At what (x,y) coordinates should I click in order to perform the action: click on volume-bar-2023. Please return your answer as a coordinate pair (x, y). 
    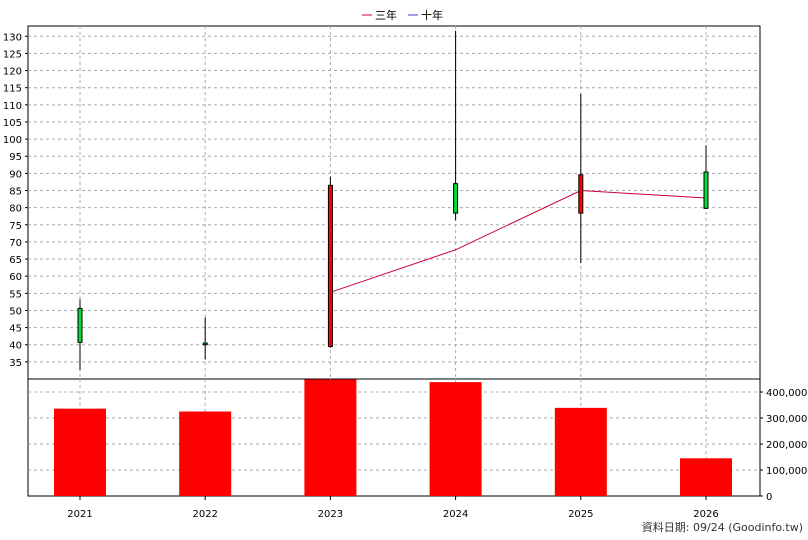
    Looking at the image, I should click on (330, 437).